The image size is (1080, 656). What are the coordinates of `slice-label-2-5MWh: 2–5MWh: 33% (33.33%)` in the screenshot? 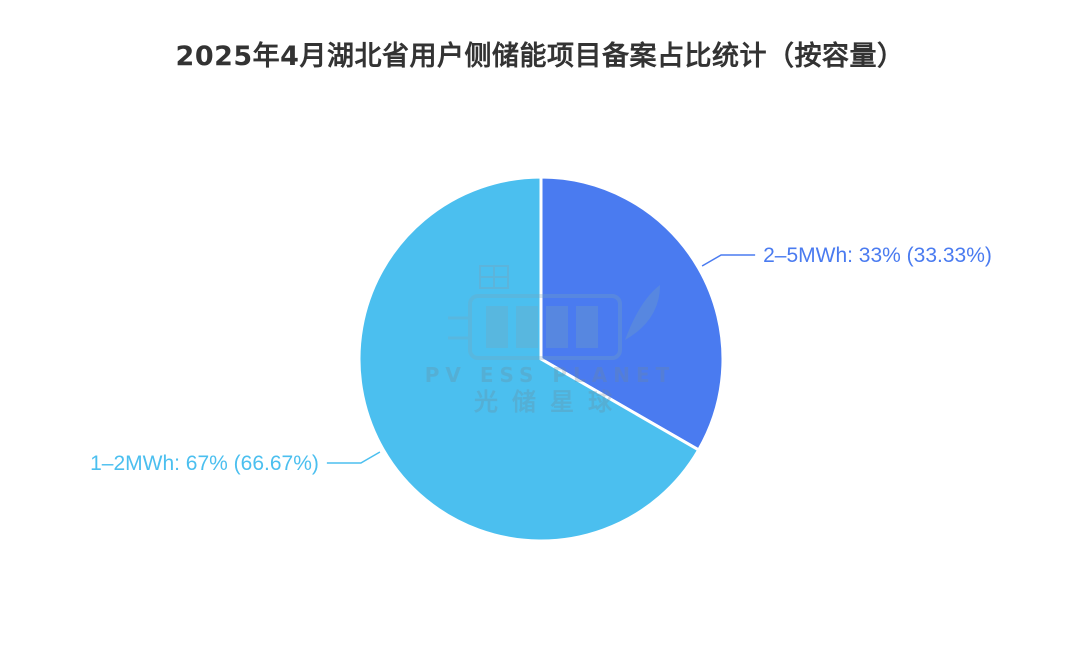 It's located at (877, 255).